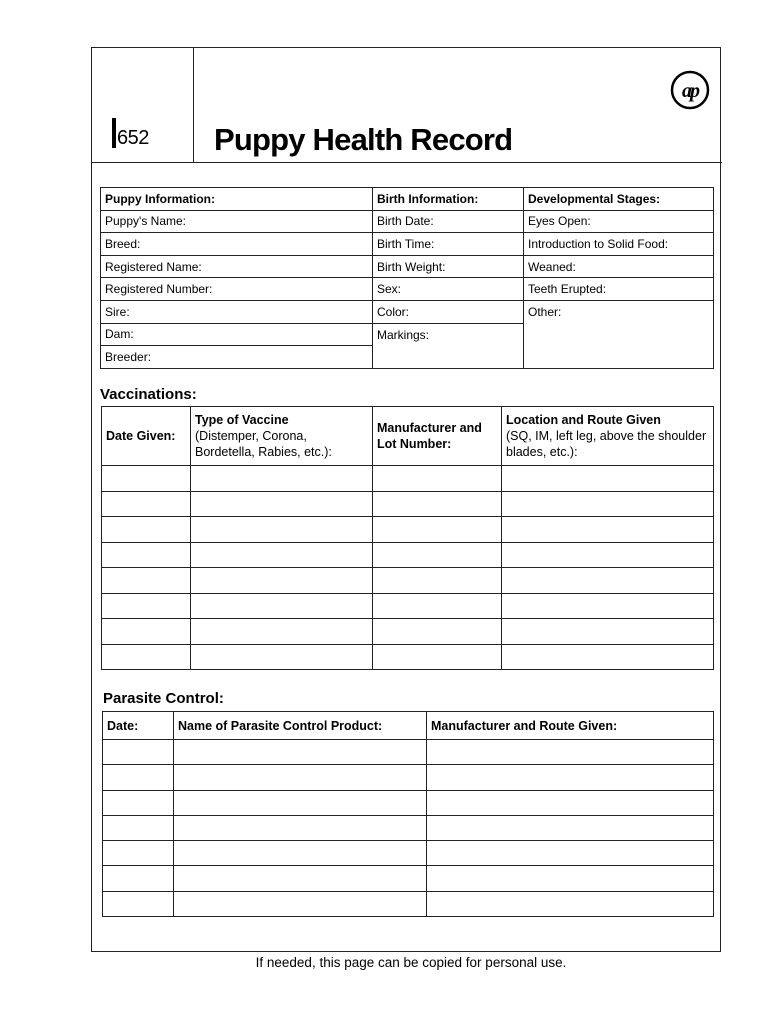 The image size is (770, 1024). I want to click on sire-field: Sire:, so click(236, 311).